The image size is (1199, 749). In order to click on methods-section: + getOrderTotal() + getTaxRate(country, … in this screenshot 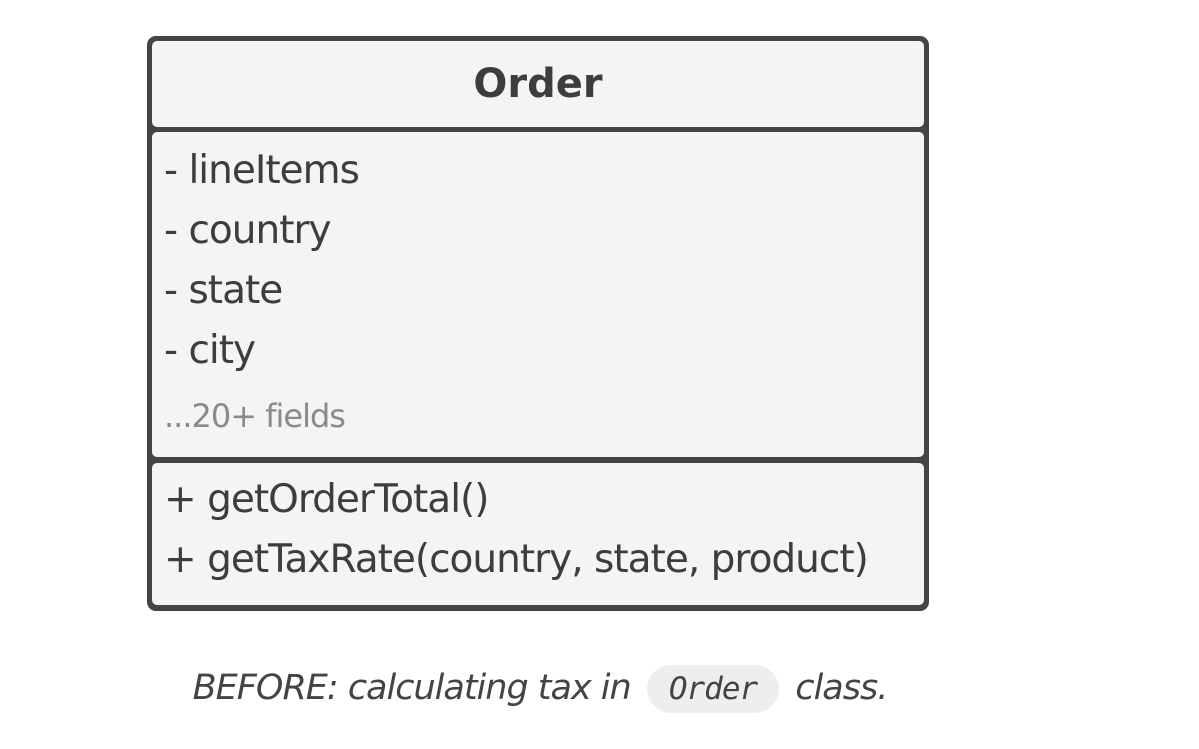, I will do `click(538, 534)`.